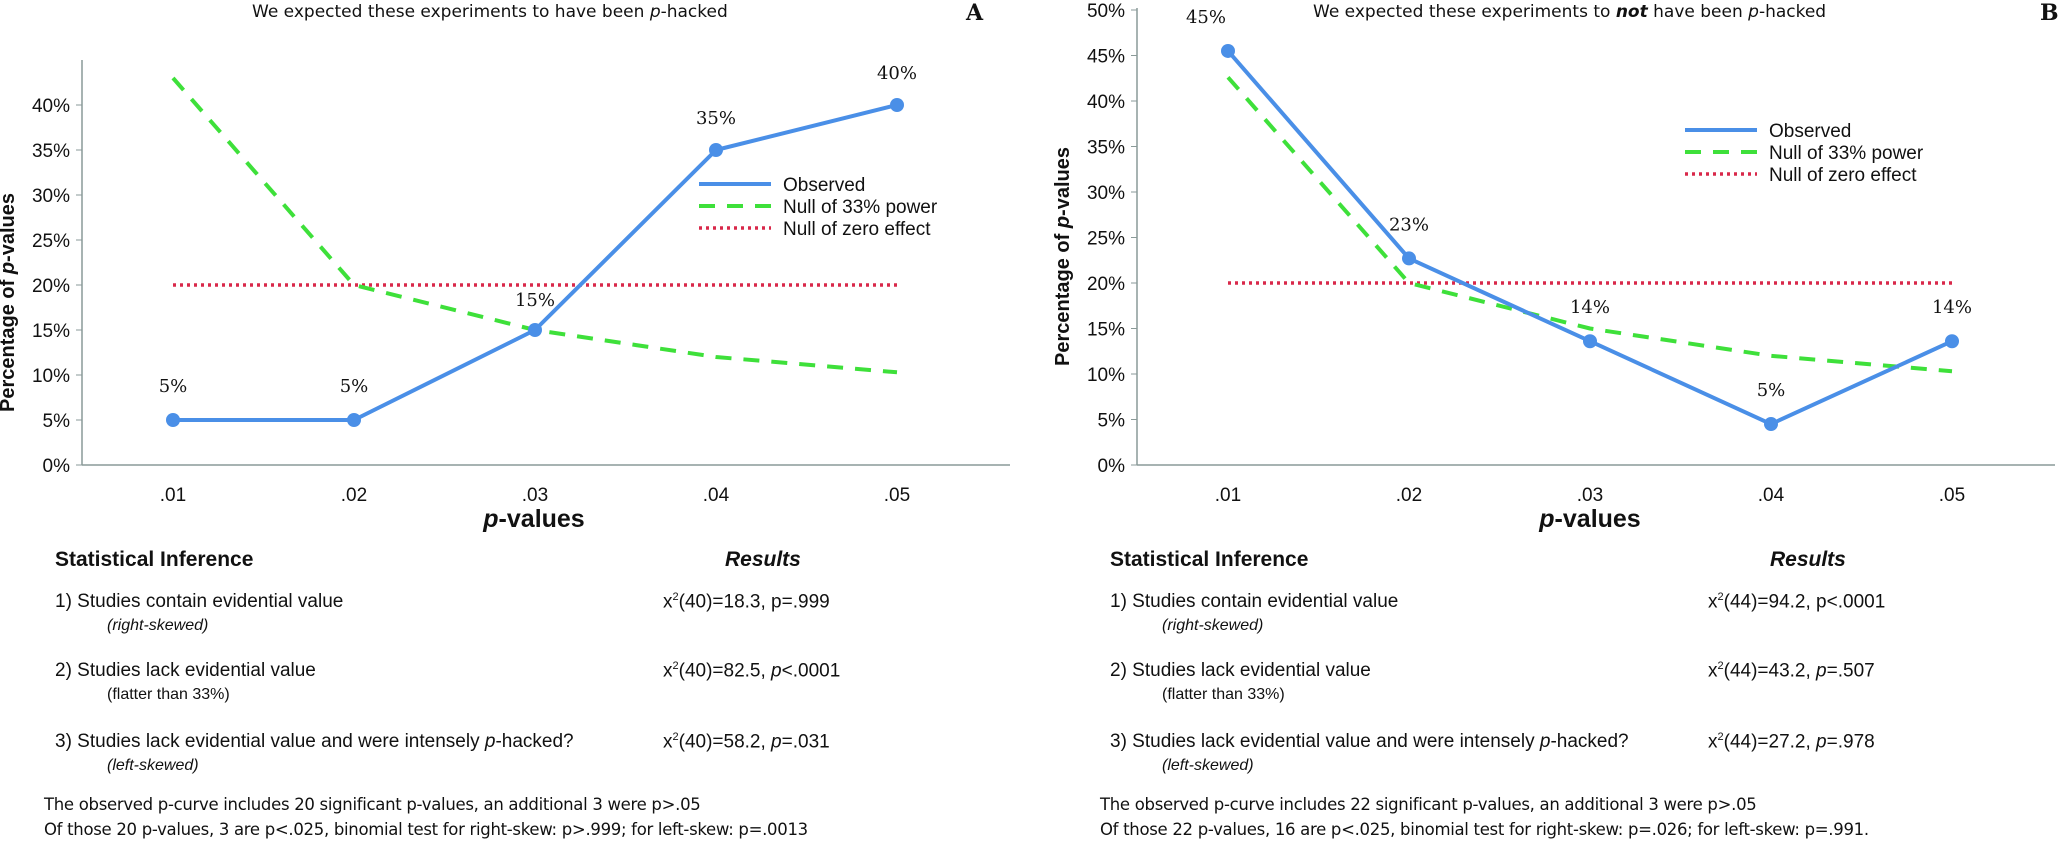 This screenshot has height=847, width=2059. I want to click on panel-b-y-axis-title-text: -values, so click(1063, 181).